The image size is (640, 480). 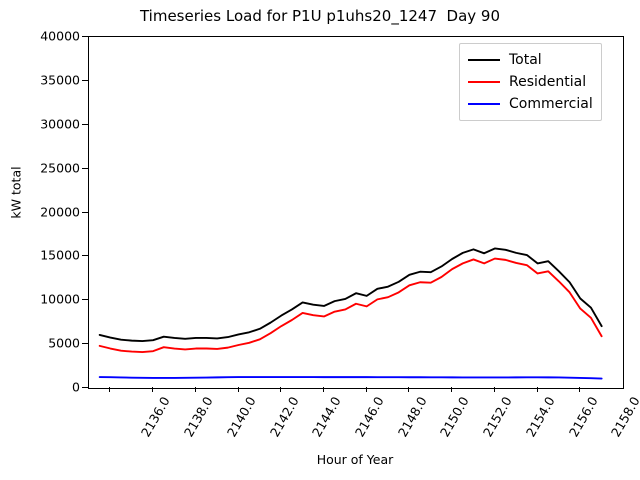 I want to click on series-line-commercial, so click(x=350, y=378).